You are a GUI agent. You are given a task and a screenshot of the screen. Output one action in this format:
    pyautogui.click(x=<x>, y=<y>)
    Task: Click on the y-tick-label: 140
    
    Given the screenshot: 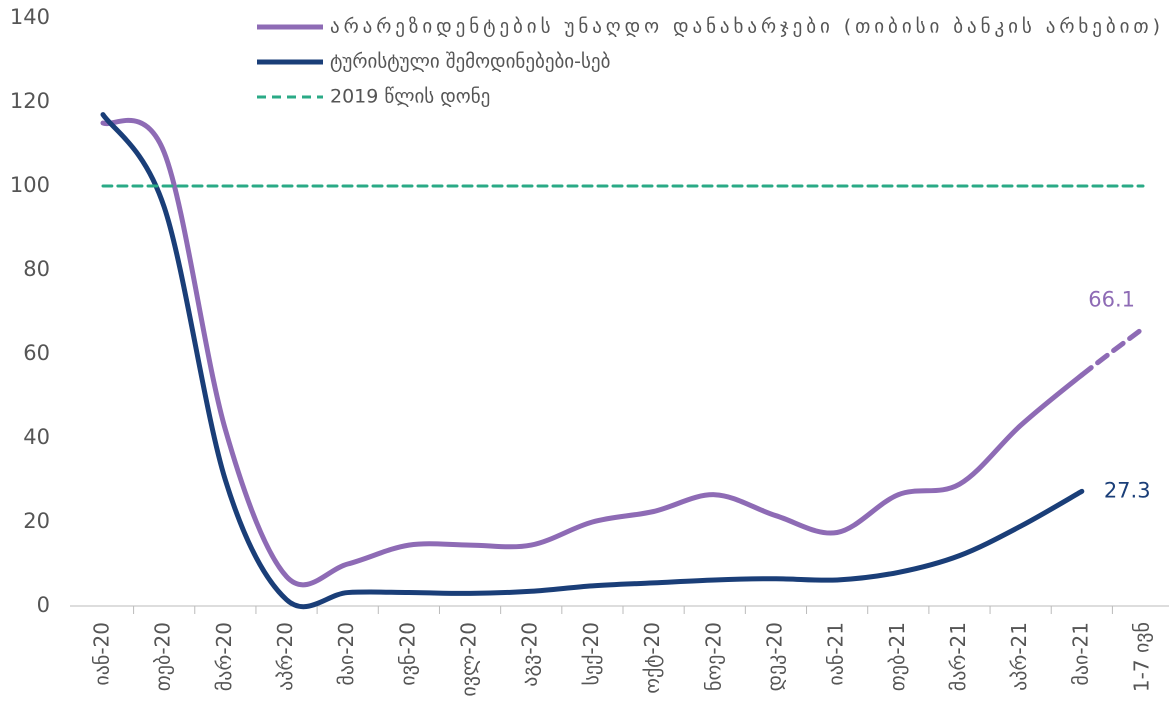 What is the action you would take?
    pyautogui.click(x=30, y=17)
    